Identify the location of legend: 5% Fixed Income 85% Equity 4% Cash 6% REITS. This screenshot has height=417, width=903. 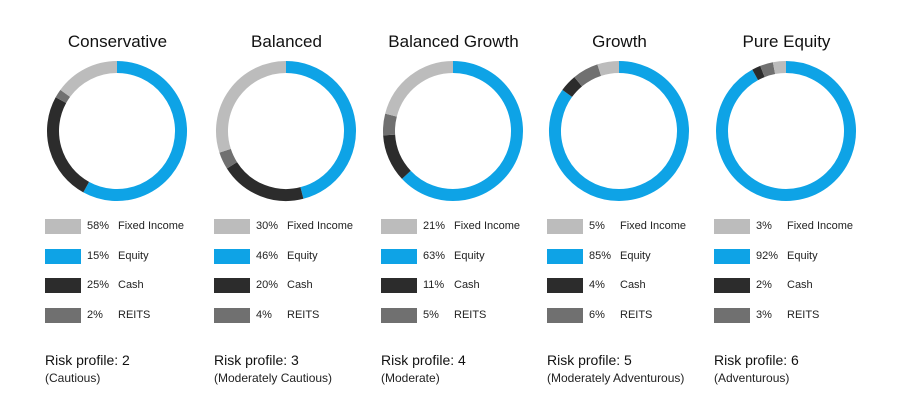
(634, 275).